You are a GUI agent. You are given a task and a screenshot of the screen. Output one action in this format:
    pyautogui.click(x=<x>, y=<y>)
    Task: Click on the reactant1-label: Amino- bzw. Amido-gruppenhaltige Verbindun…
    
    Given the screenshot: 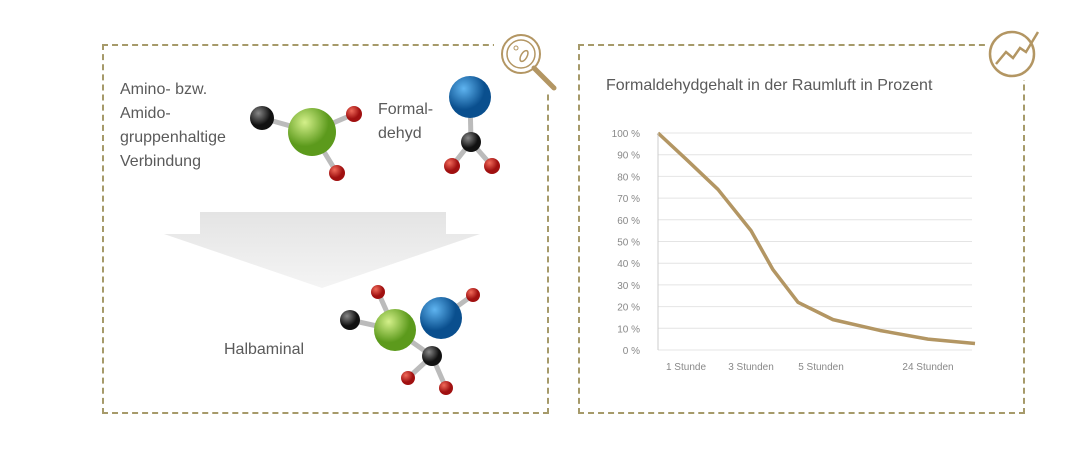 What is the action you would take?
    pyautogui.click(x=173, y=125)
    